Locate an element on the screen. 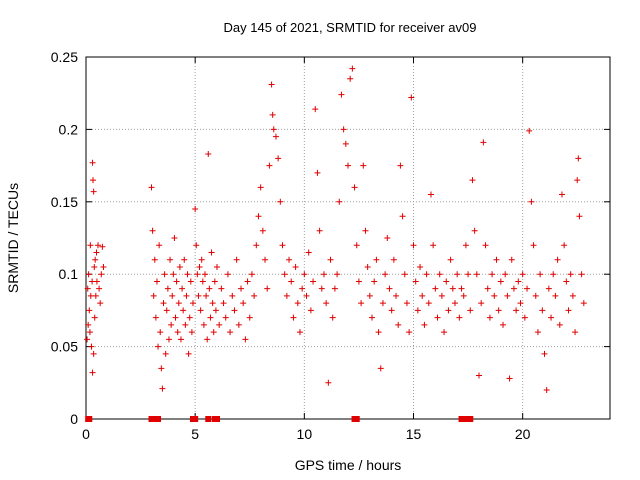 This screenshot has width=640, height=480. y-tick-label: 0.05 is located at coordinates (64, 347).